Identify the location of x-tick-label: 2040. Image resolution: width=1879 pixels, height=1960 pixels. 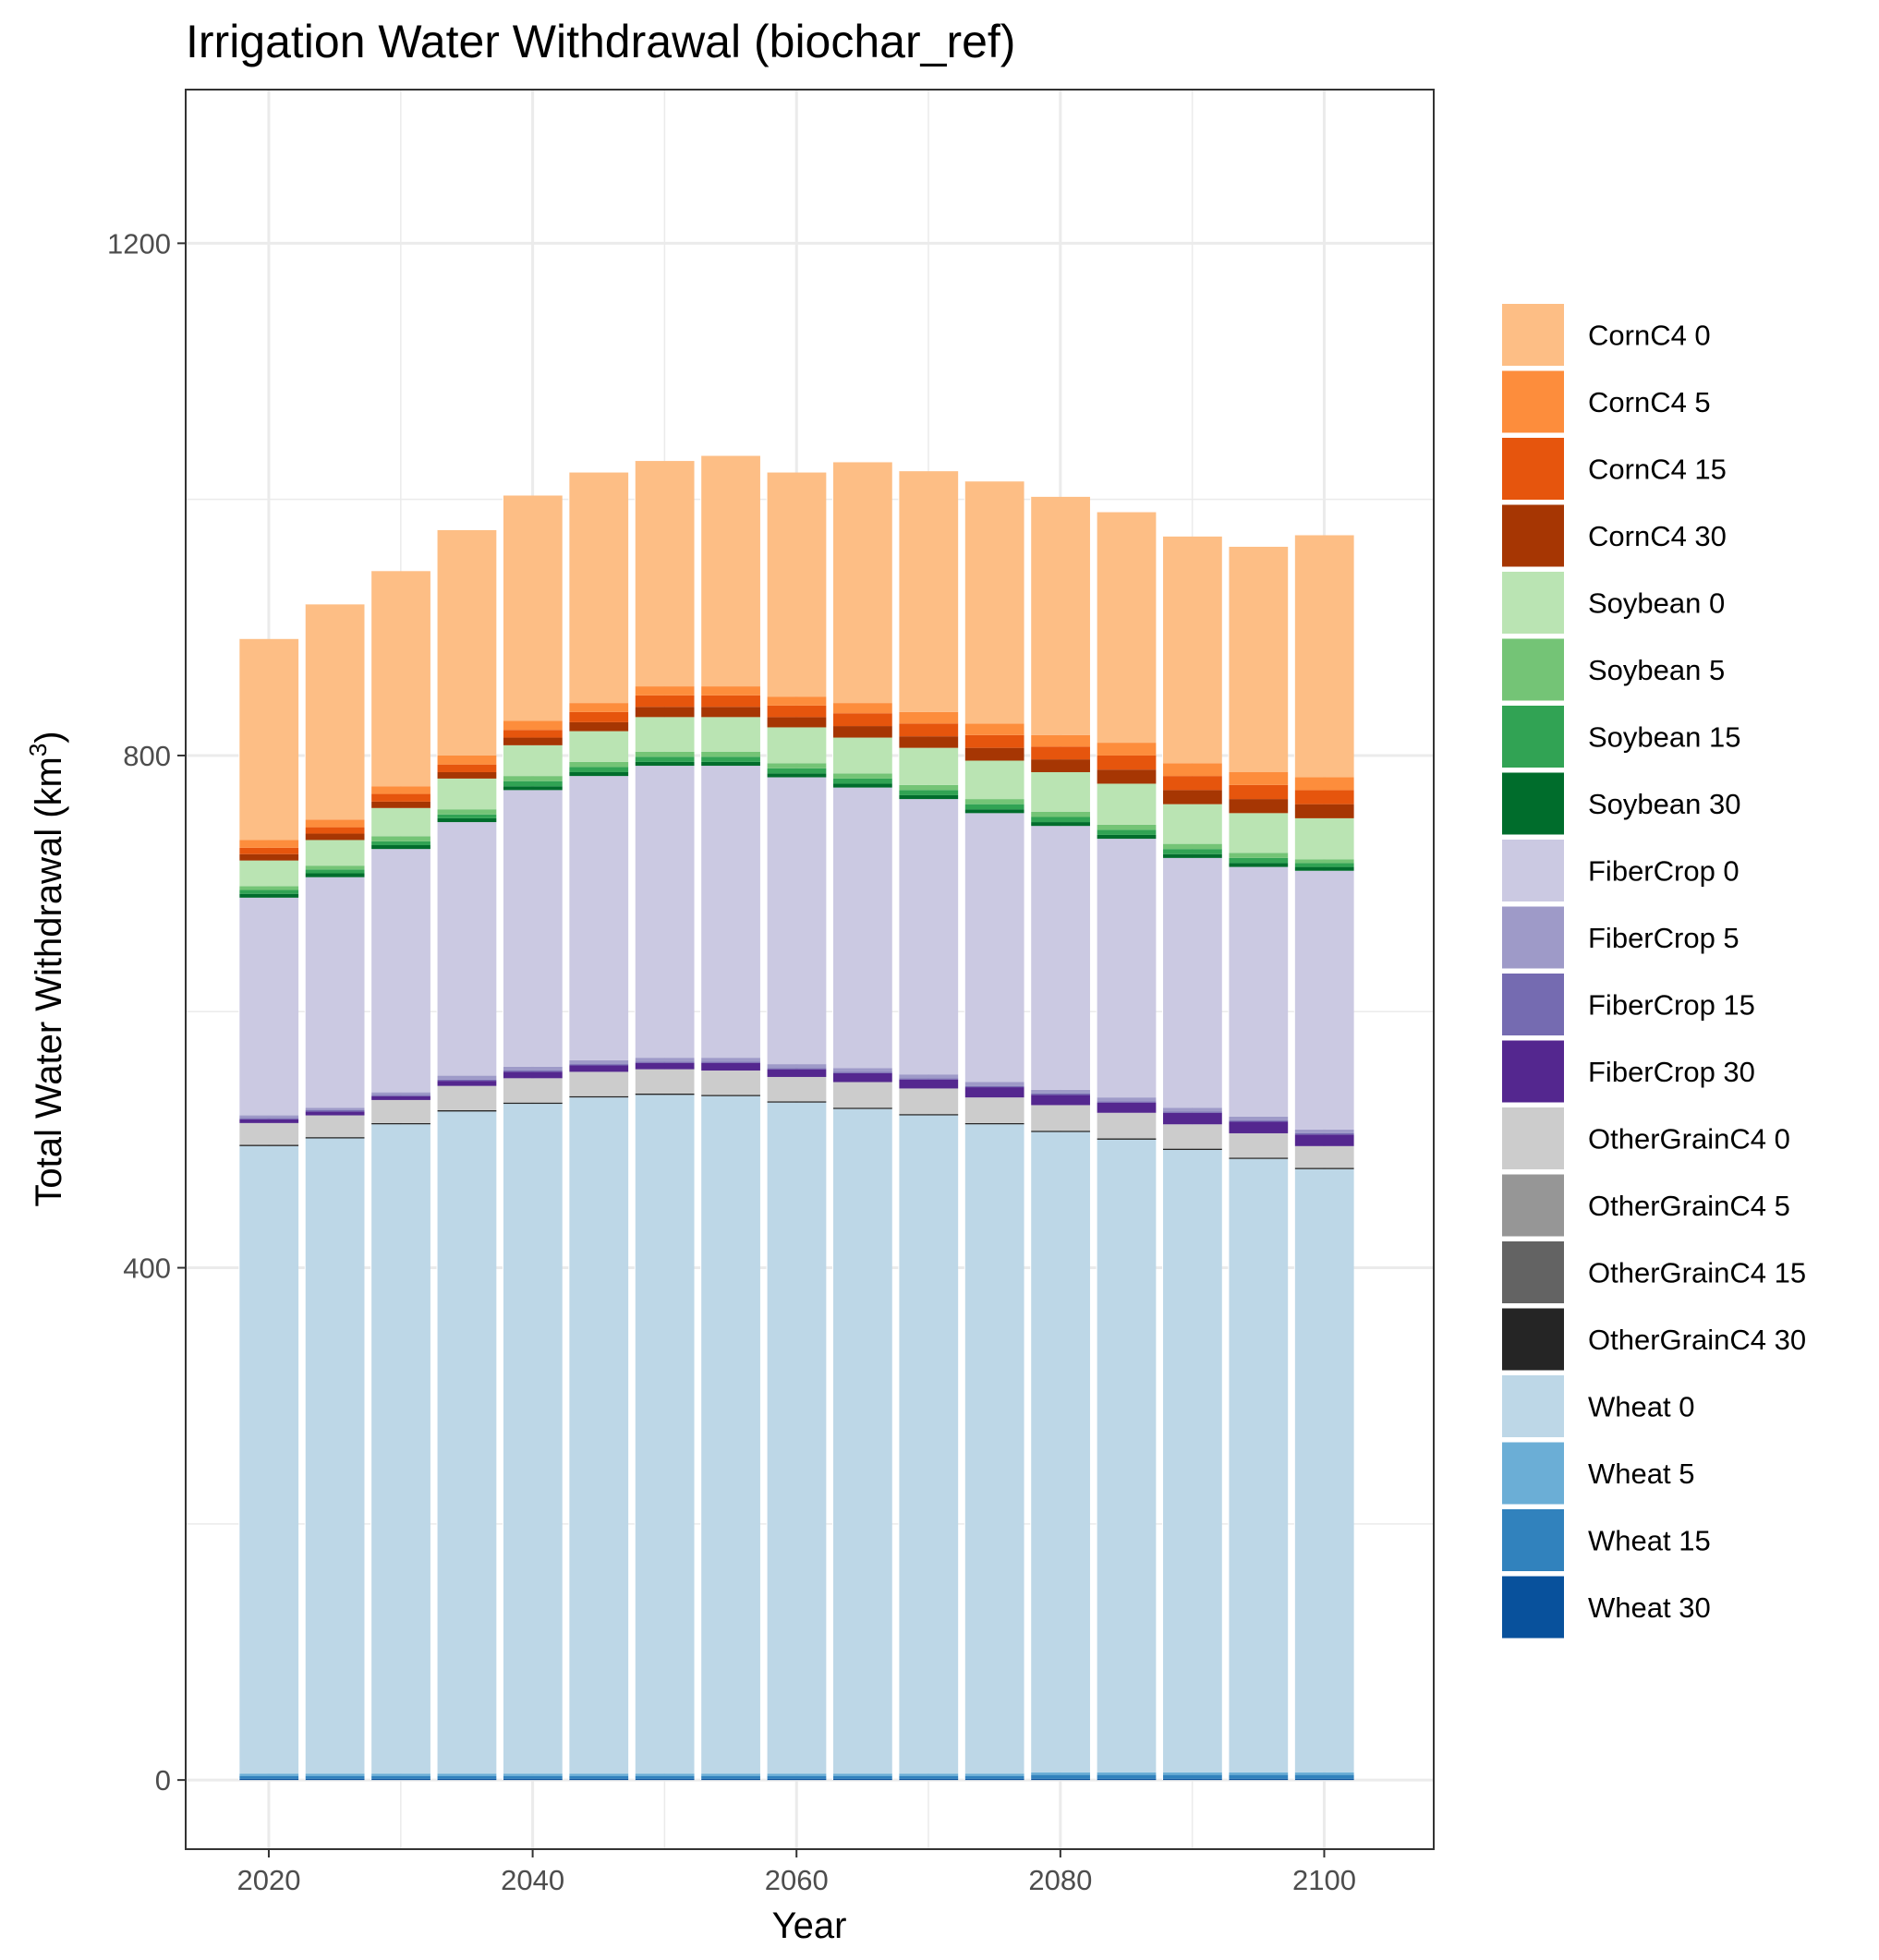
(532, 1880).